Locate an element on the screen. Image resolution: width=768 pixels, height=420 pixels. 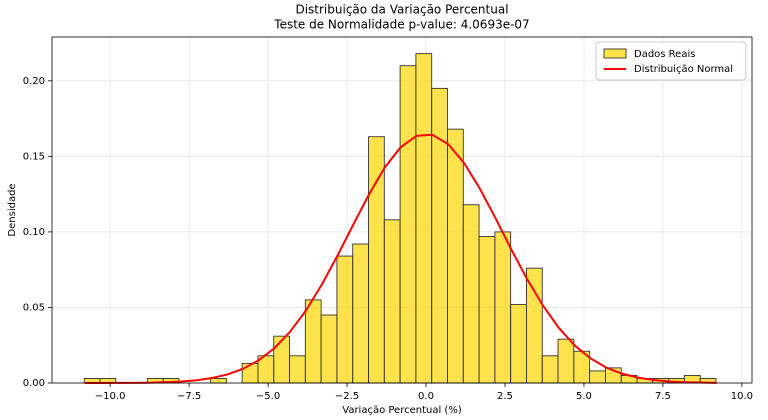
y-tick-label: 0.15 is located at coordinates (34, 156).